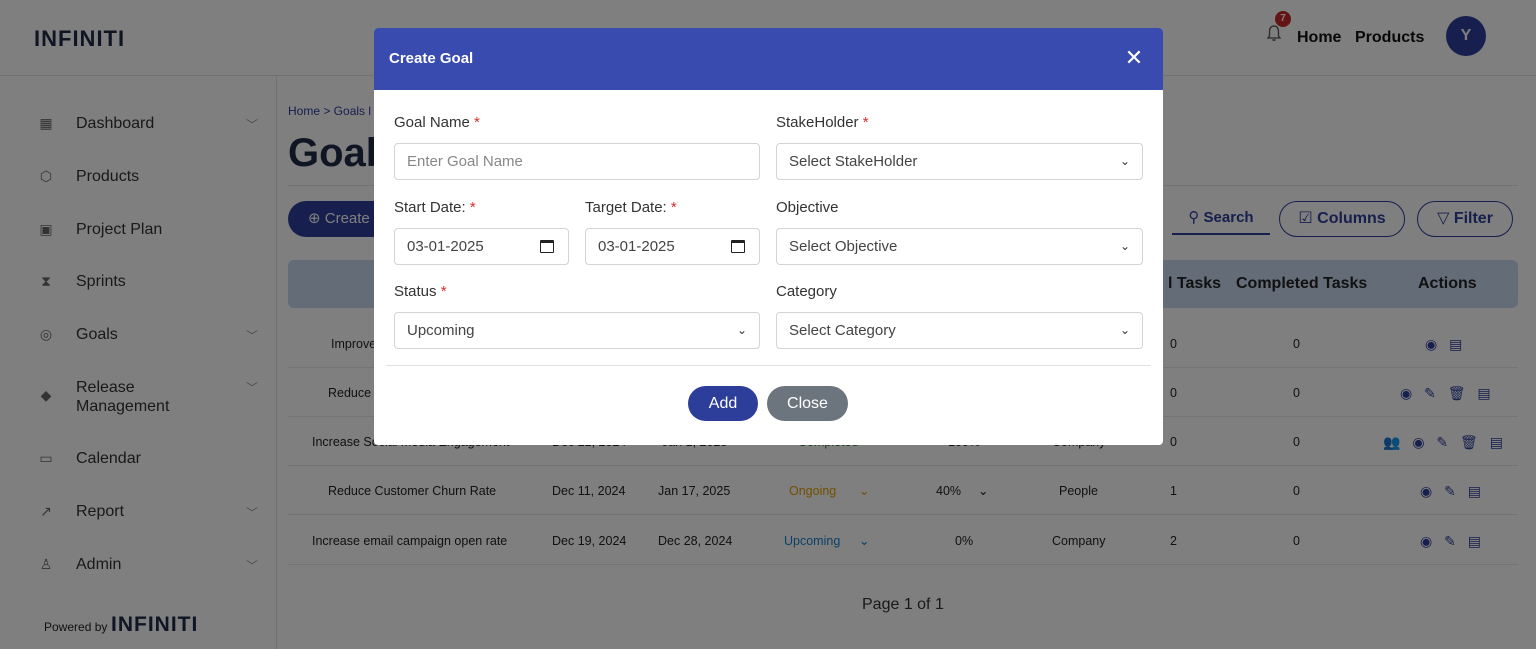 The height and width of the screenshot is (649, 1536). What do you see at coordinates (577, 161) in the screenshot?
I see `goal-name-input: Enter Goal Name` at bounding box center [577, 161].